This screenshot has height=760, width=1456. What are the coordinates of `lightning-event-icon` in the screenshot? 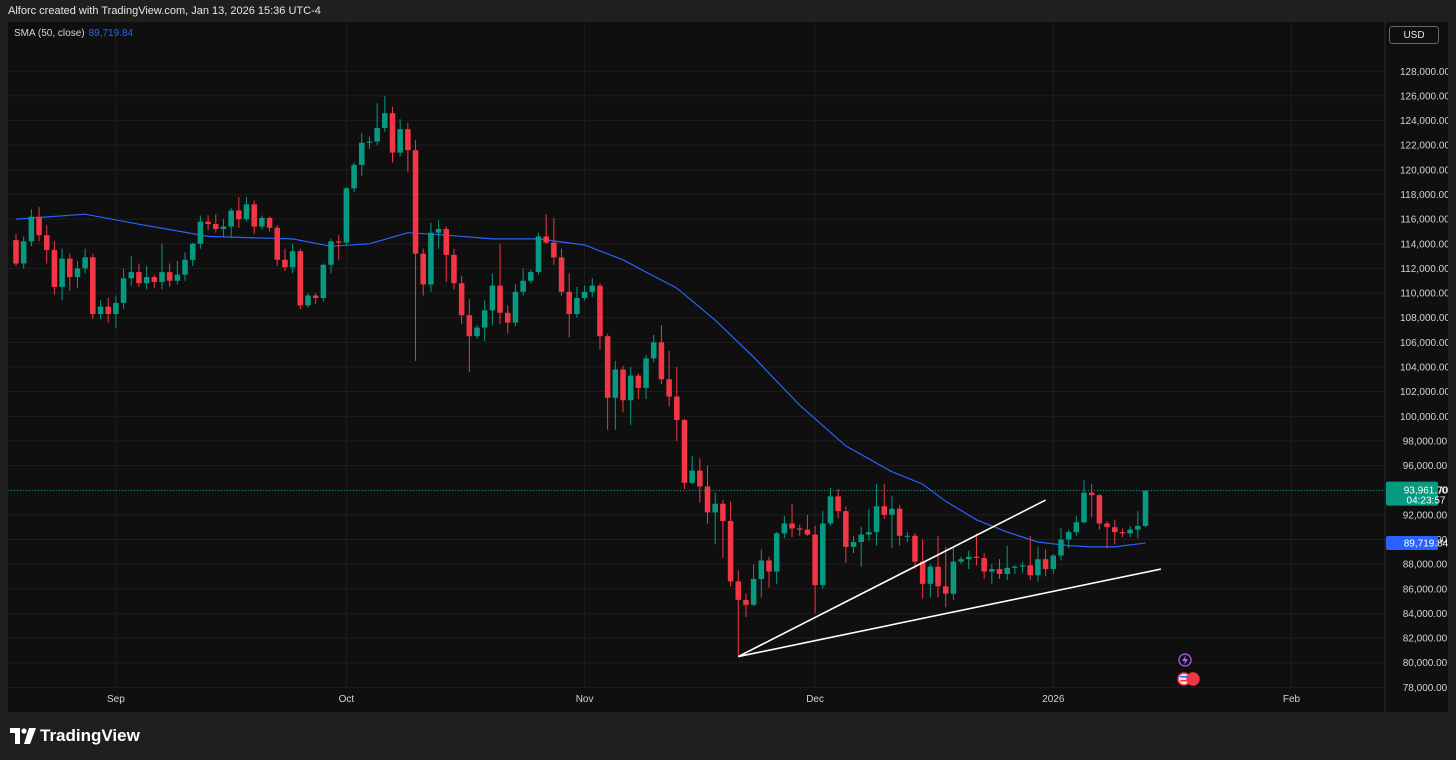 It's located at (1185, 660).